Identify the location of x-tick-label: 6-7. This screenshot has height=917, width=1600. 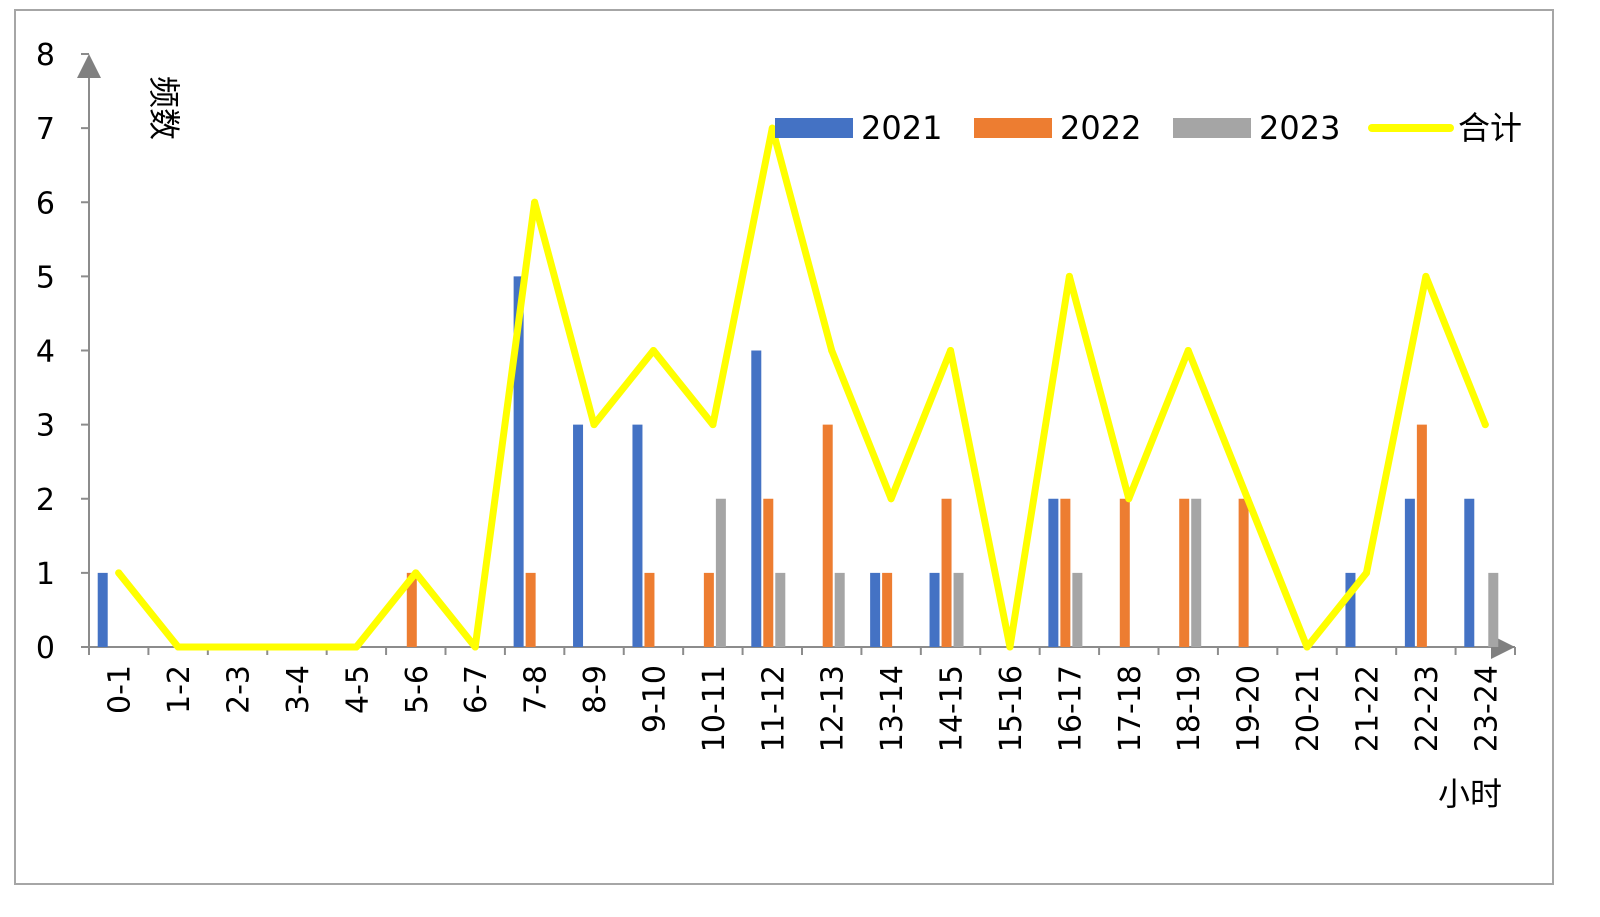
(476, 689).